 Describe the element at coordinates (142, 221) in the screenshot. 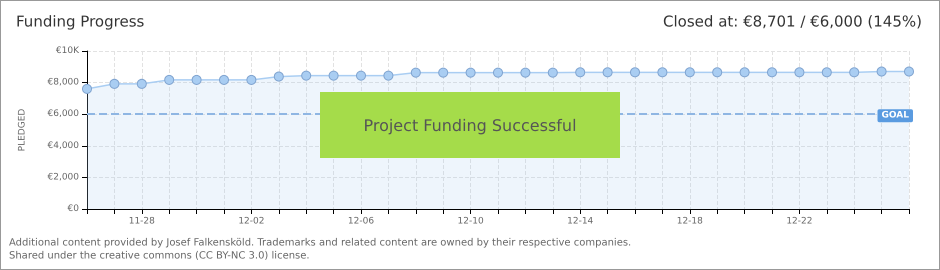

I see `x-tick-label: 11-28` at that location.